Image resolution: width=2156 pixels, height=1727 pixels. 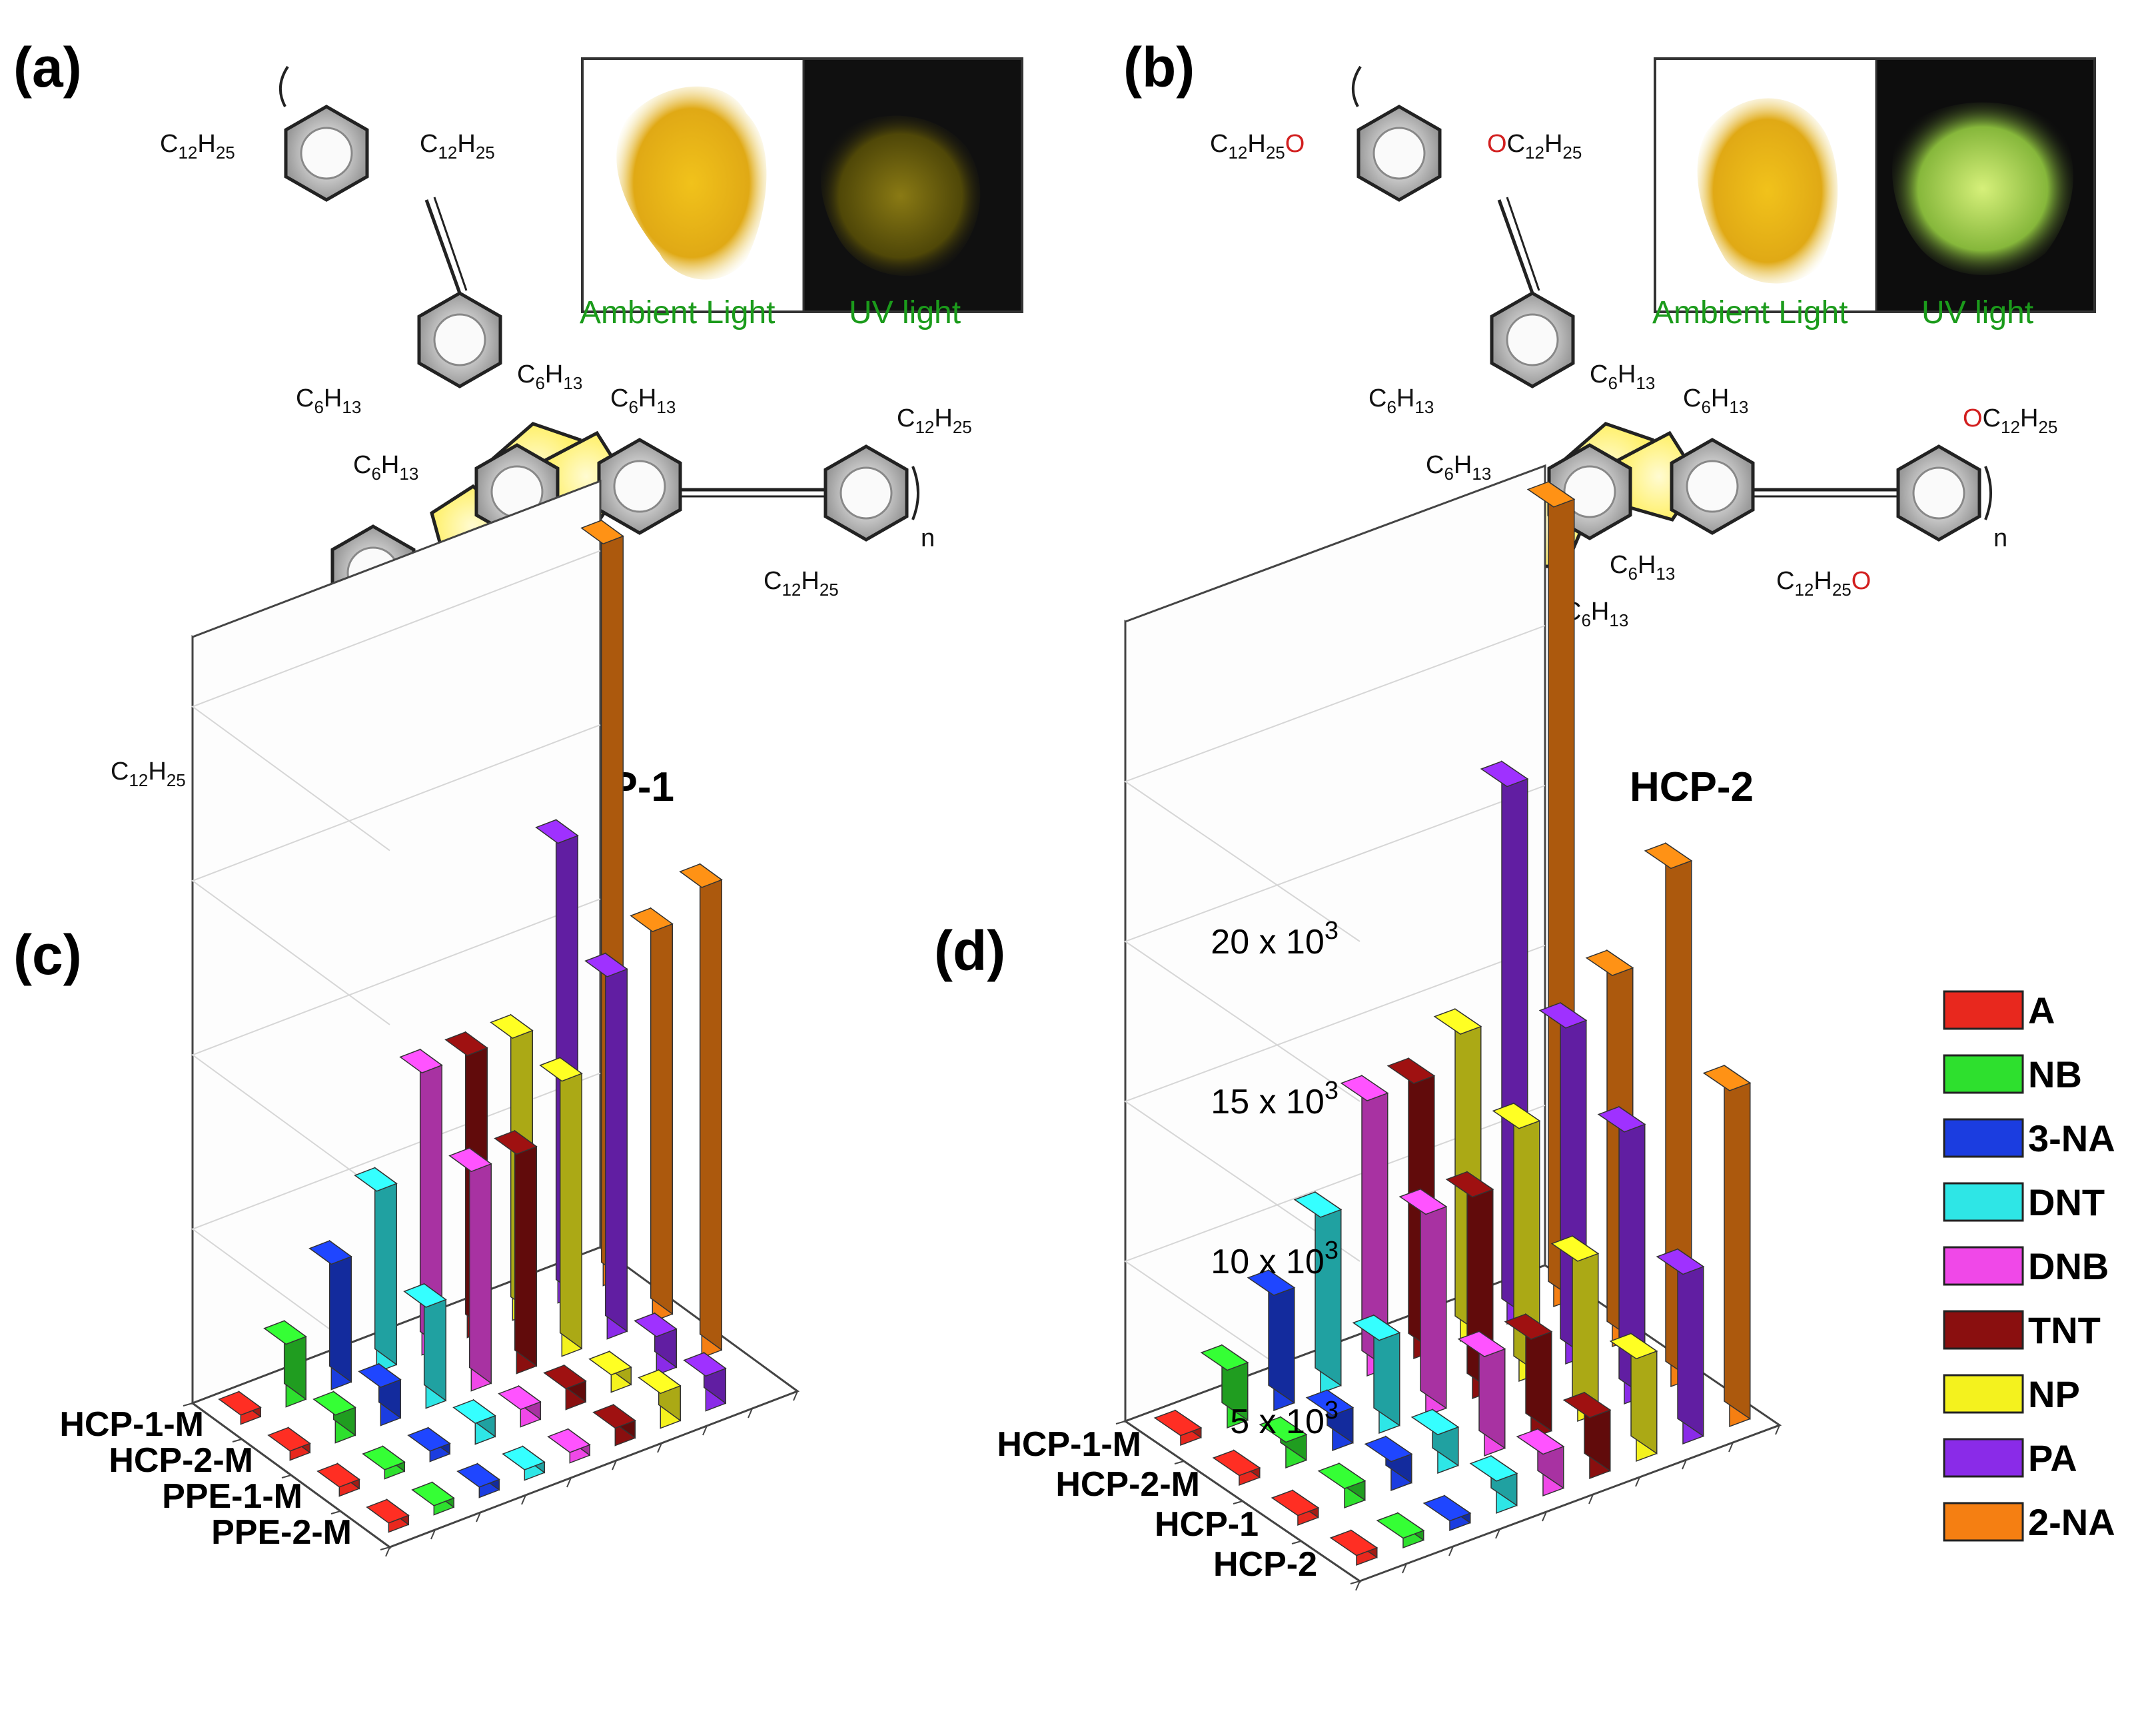 What do you see at coordinates (928, 538) in the screenshot?
I see `hcp1-repeat-n: n` at bounding box center [928, 538].